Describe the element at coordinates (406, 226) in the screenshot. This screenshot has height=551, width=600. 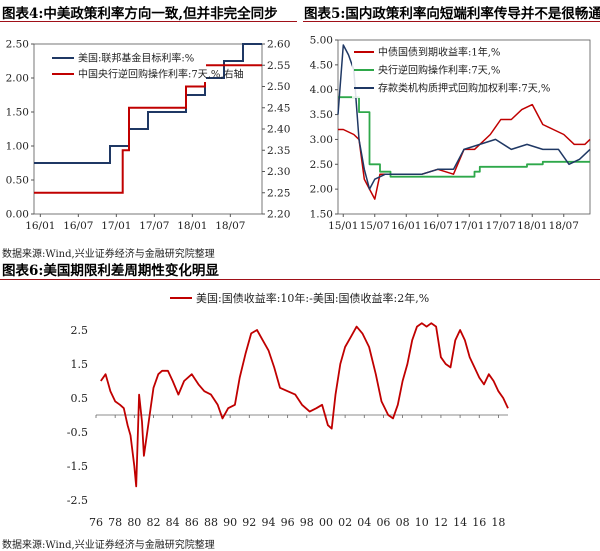
I see `fig5-x-tick-label: 16/01` at that location.